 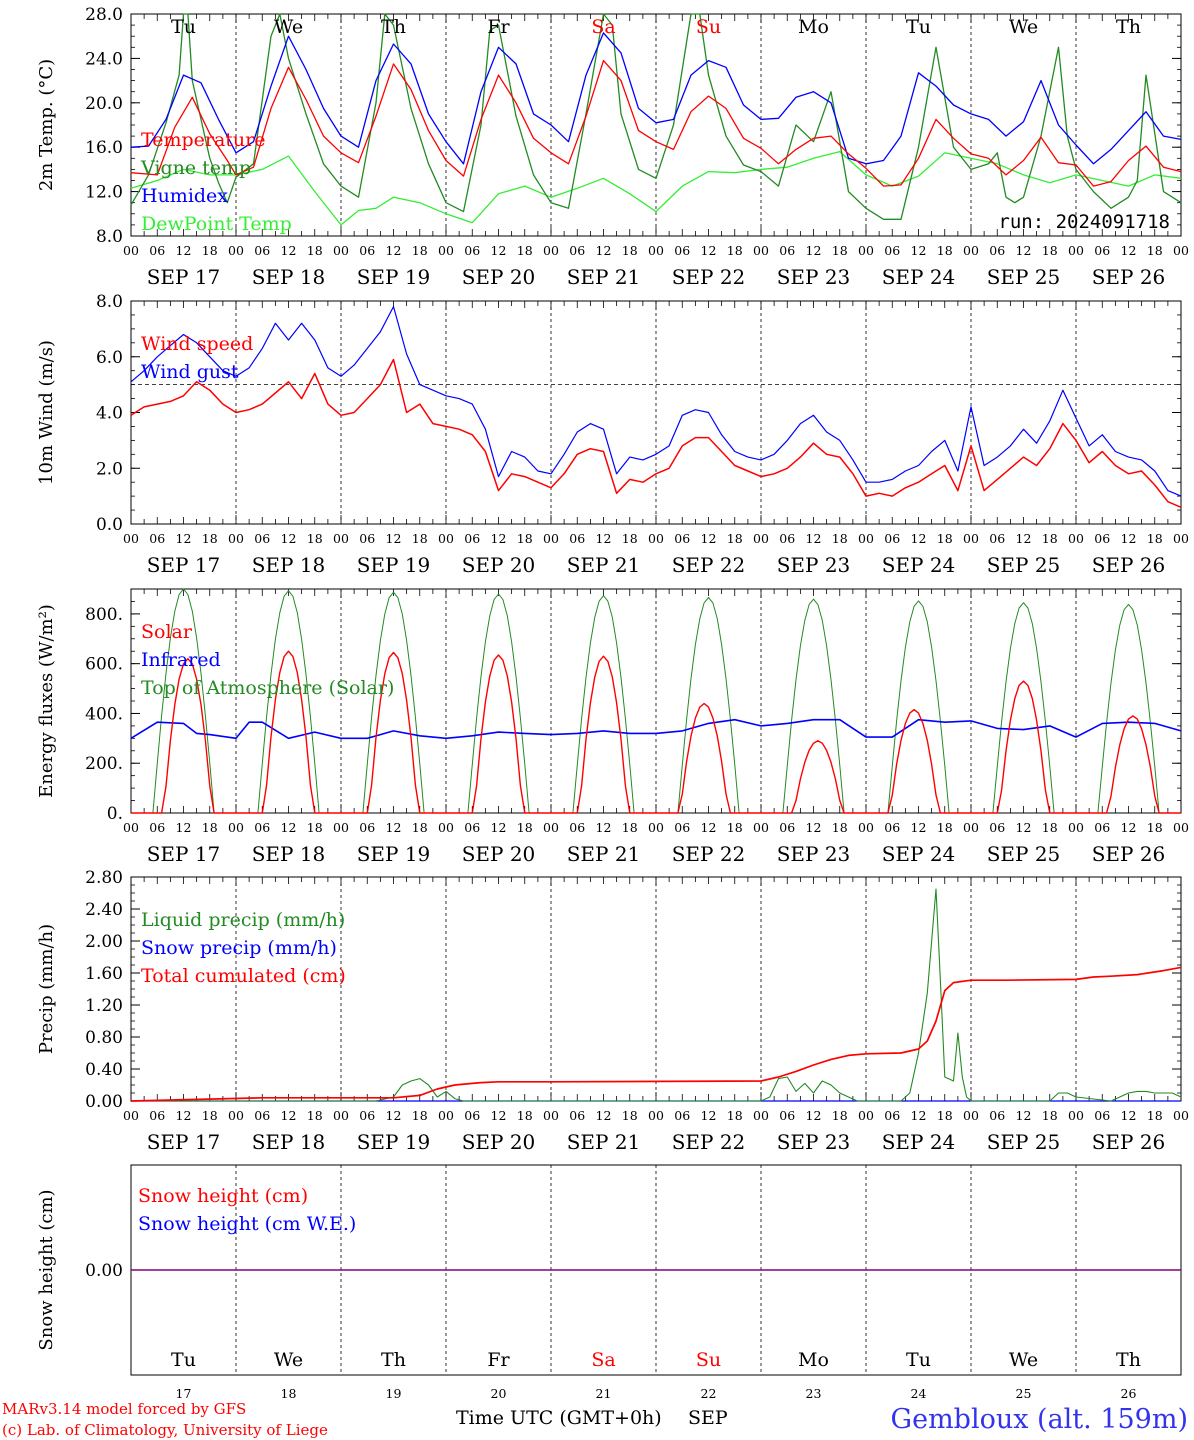 I want to click on legend-entry: Vigne temp, so click(x=195, y=168).